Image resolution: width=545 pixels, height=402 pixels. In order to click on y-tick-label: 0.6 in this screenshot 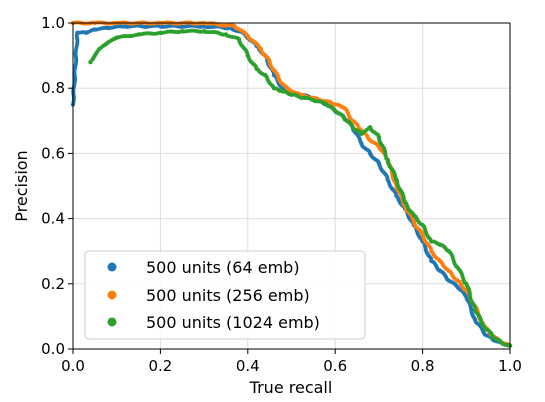, I will do `click(53, 153)`.